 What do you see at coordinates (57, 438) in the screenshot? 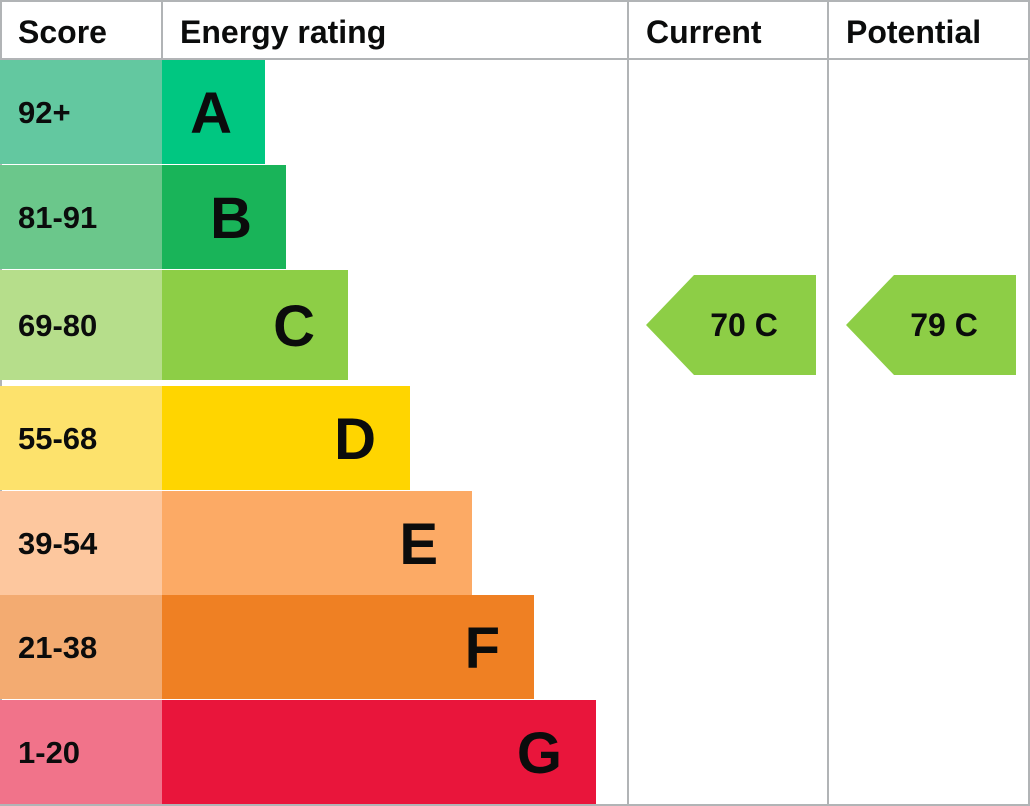
I see `score-label-d: 55-68` at bounding box center [57, 438].